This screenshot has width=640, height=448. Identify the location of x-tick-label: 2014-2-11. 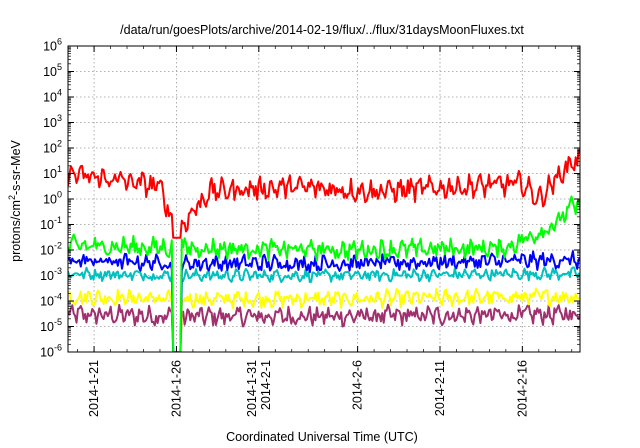
(440, 388).